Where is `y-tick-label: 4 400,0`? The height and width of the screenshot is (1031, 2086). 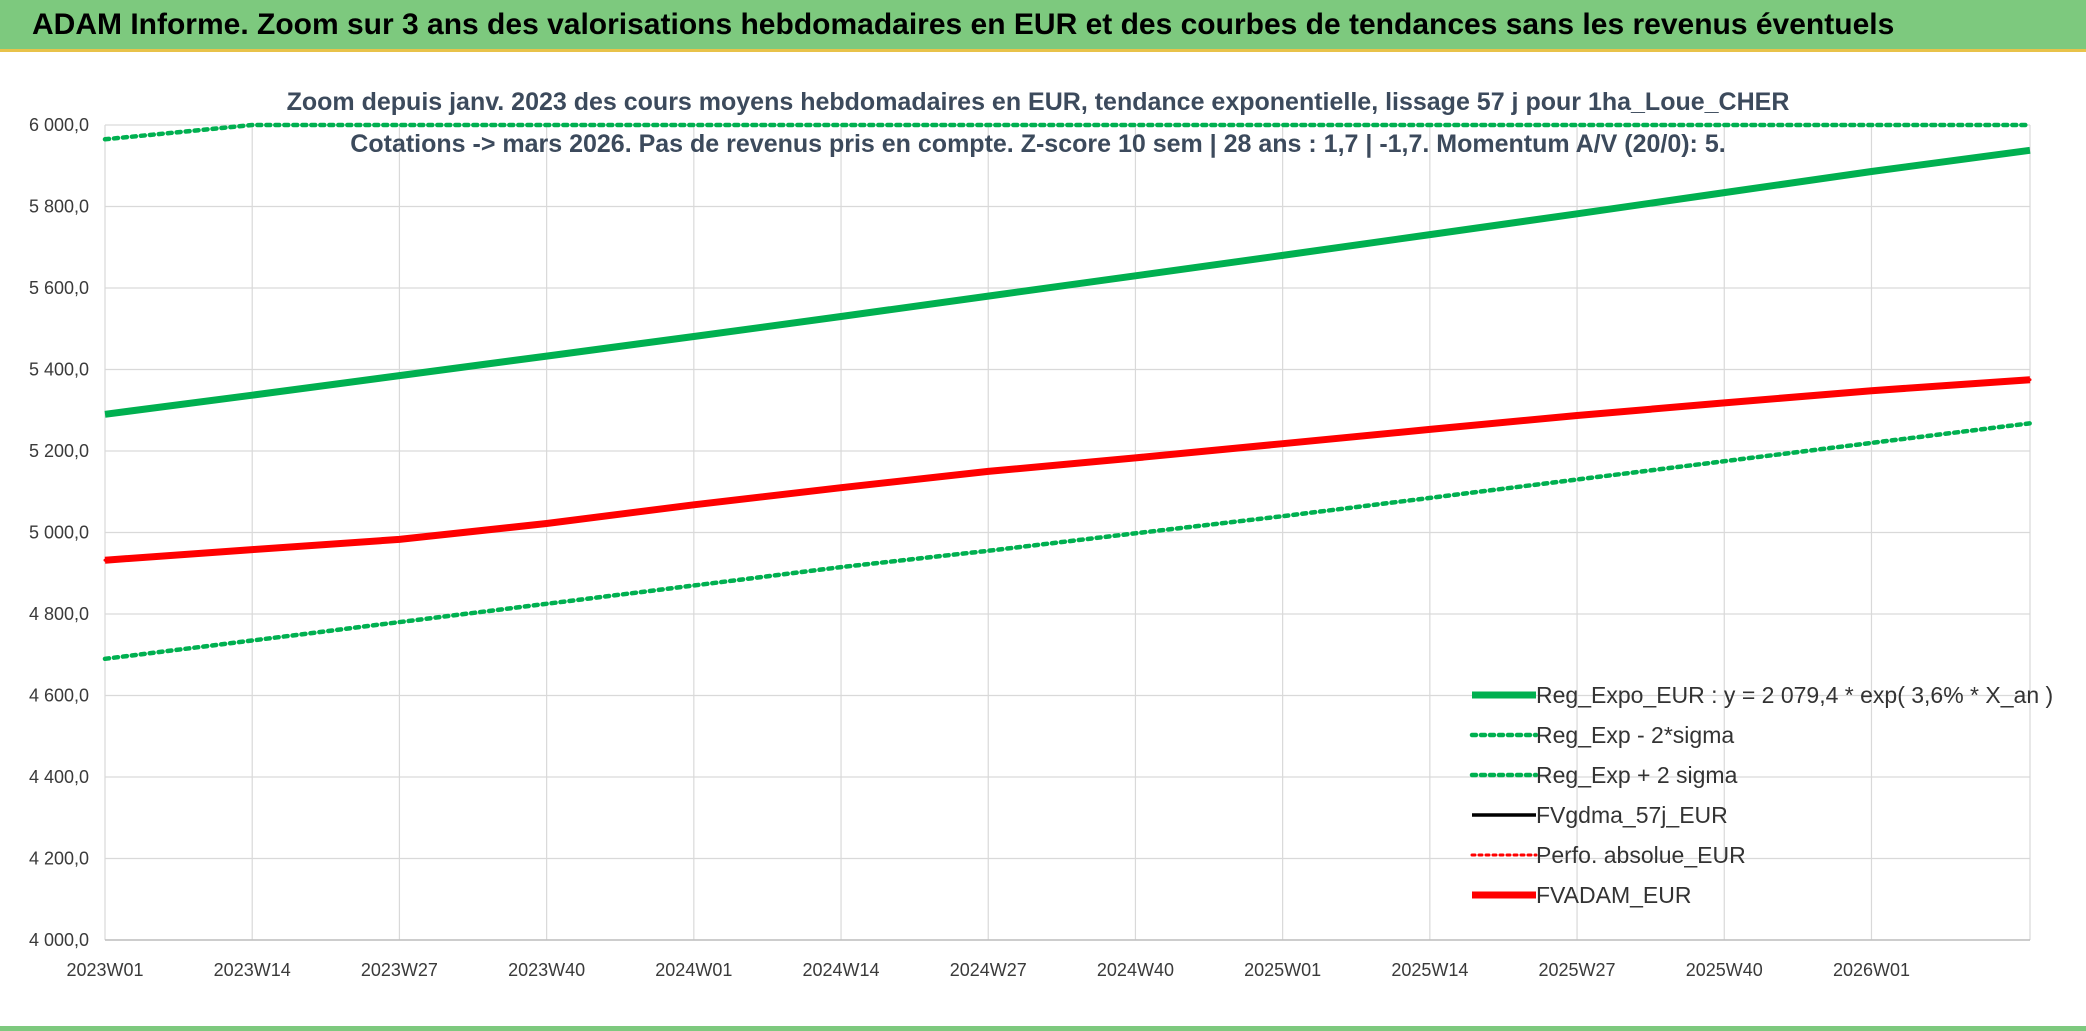 y-tick-label: 4 400,0 is located at coordinates (59, 777).